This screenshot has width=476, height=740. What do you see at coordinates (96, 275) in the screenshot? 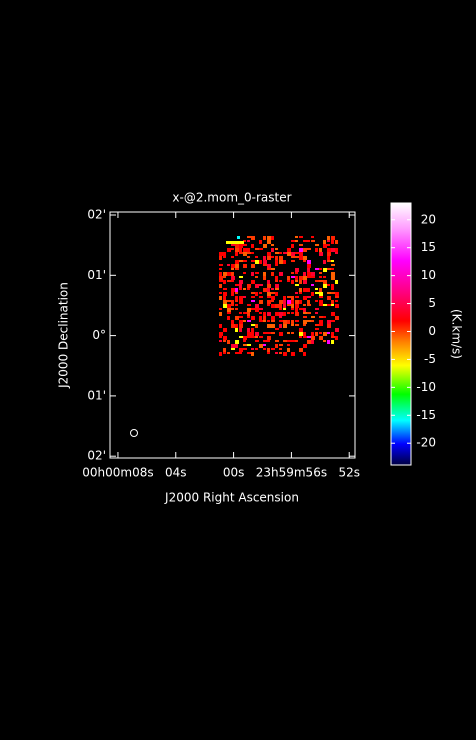
I see `y-tick-label: 01'` at bounding box center [96, 275].